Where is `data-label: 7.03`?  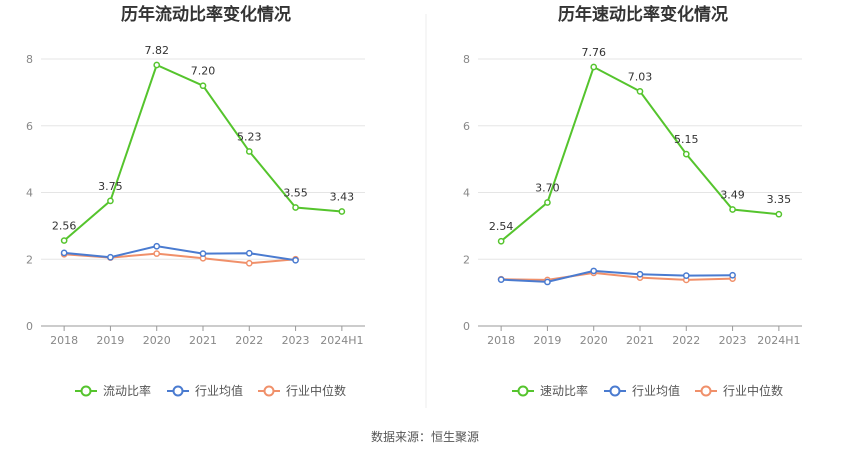 data-label: 7.03 is located at coordinates (640, 76).